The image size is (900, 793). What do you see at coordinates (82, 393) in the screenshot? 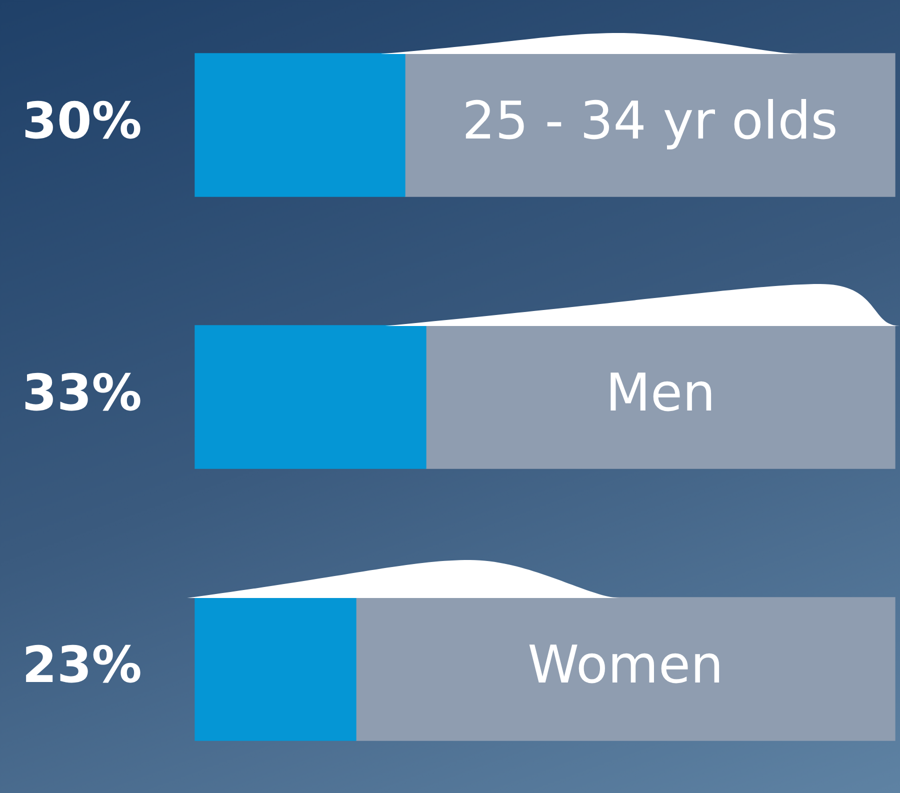
I see `data-label: 33%` at bounding box center [82, 393].